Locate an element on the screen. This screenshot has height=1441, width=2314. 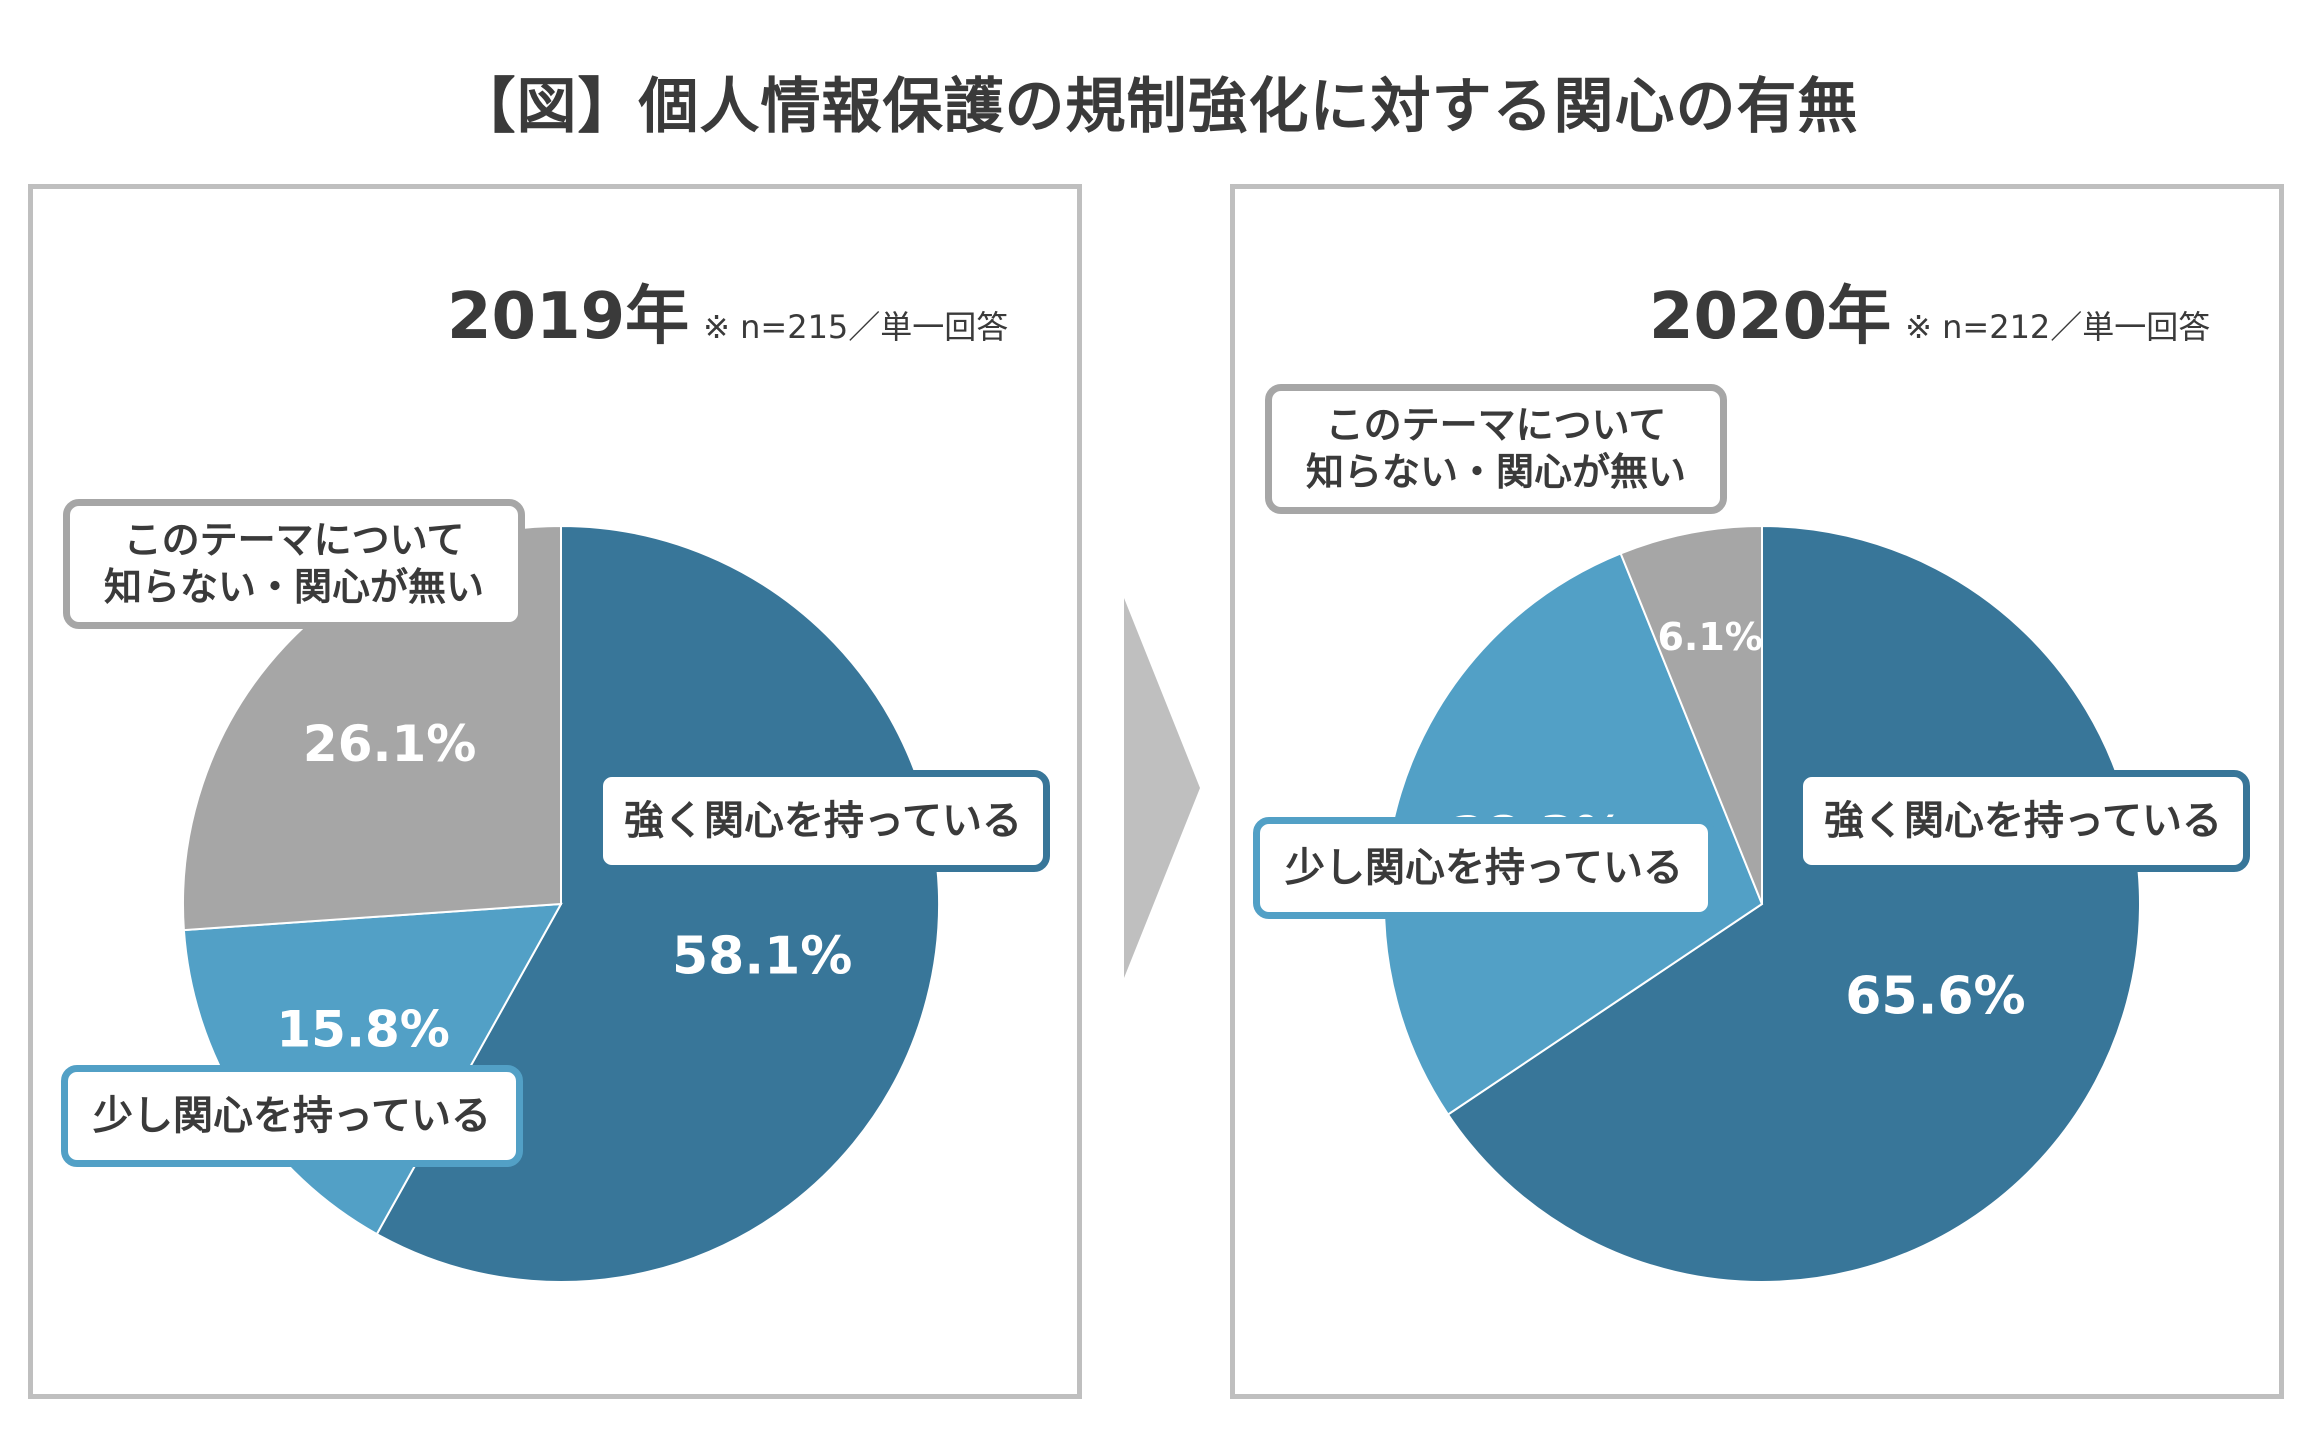
year-heading-2020: 2020年 ※ n=212／単一回答 is located at coordinates (1929, 311).